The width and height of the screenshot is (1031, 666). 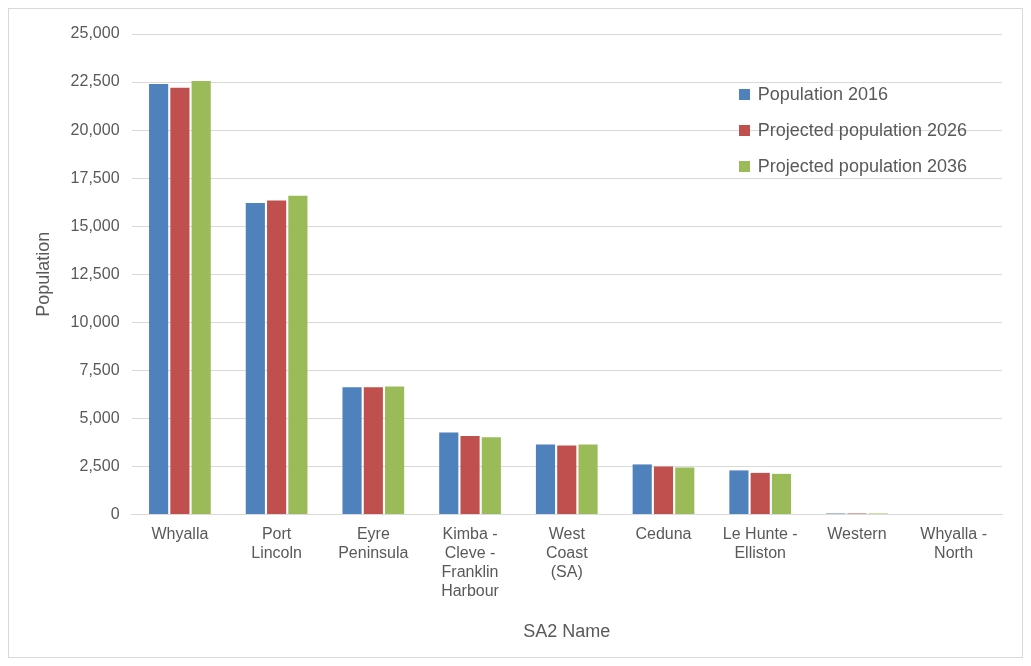 I want to click on y-tick-label: 5,000, so click(x=99, y=417).